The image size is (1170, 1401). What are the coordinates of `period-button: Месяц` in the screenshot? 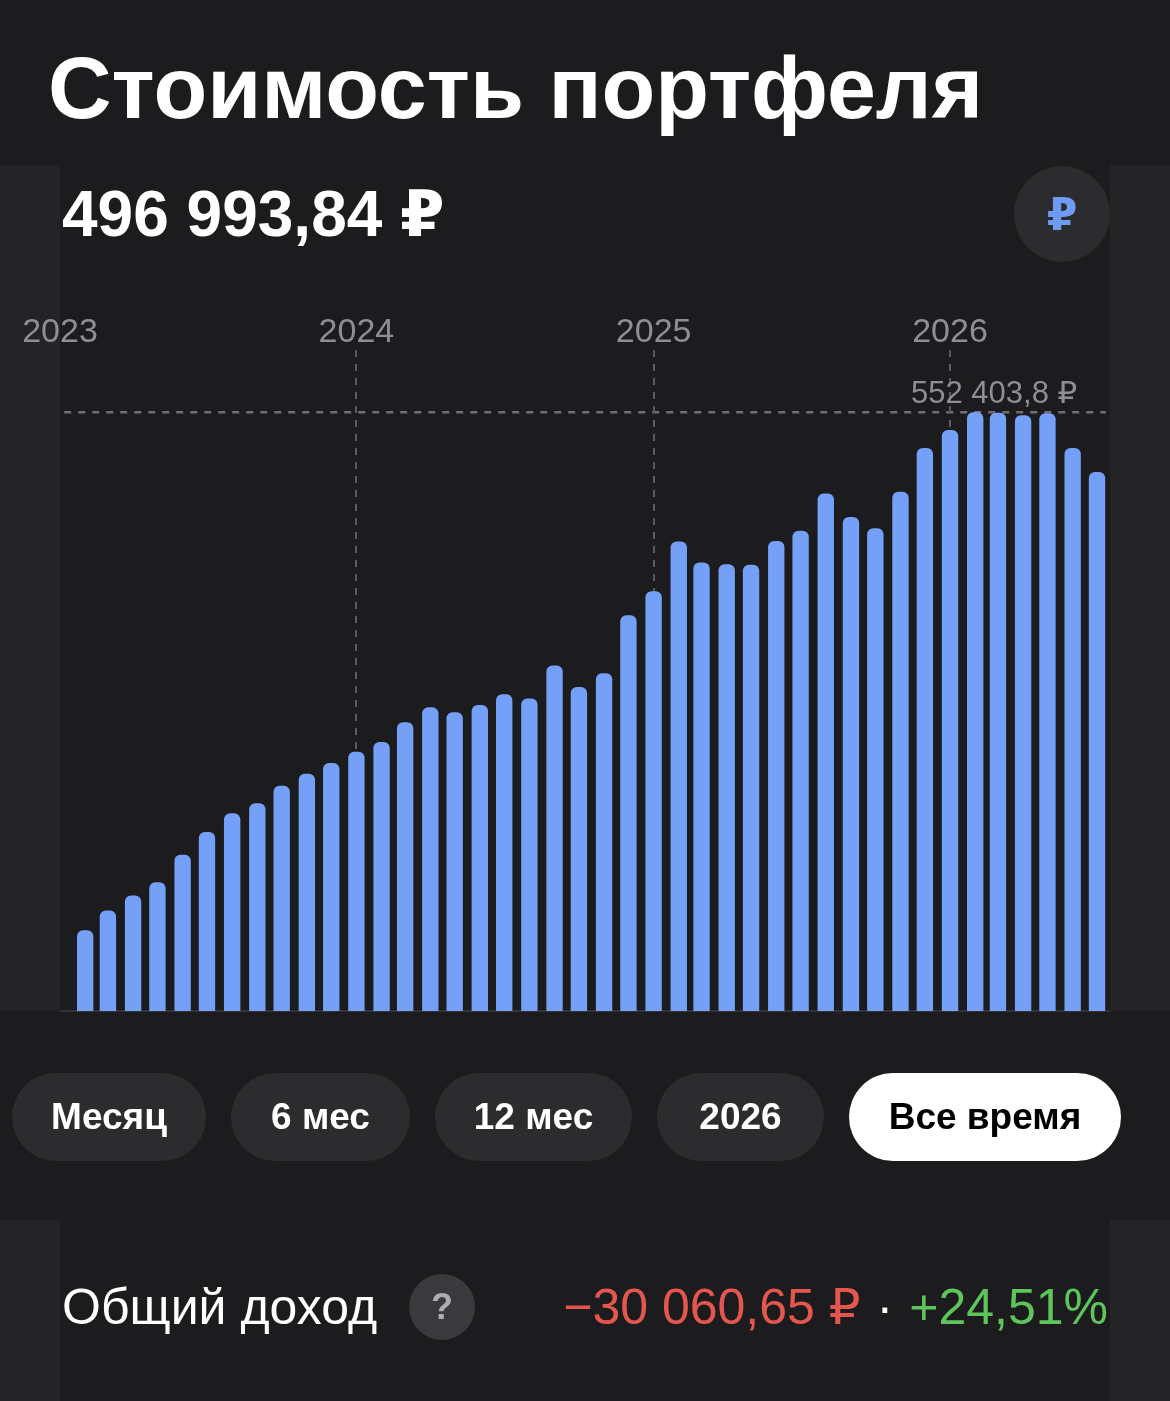 It's located at (109, 1117).